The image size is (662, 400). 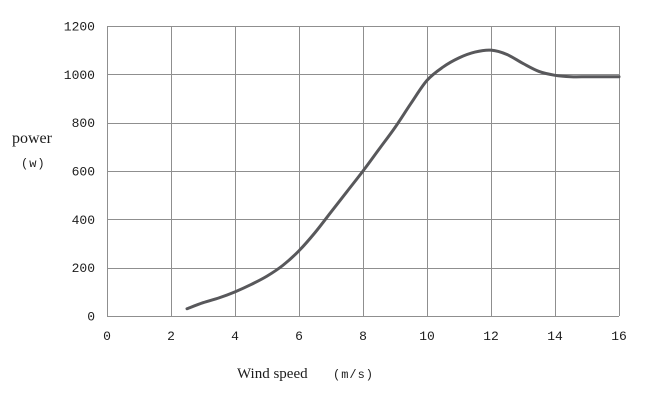 What do you see at coordinates (107, 336) in the screenshot?
I see `x-tick-label: 0` at bounding box center [107, 336].